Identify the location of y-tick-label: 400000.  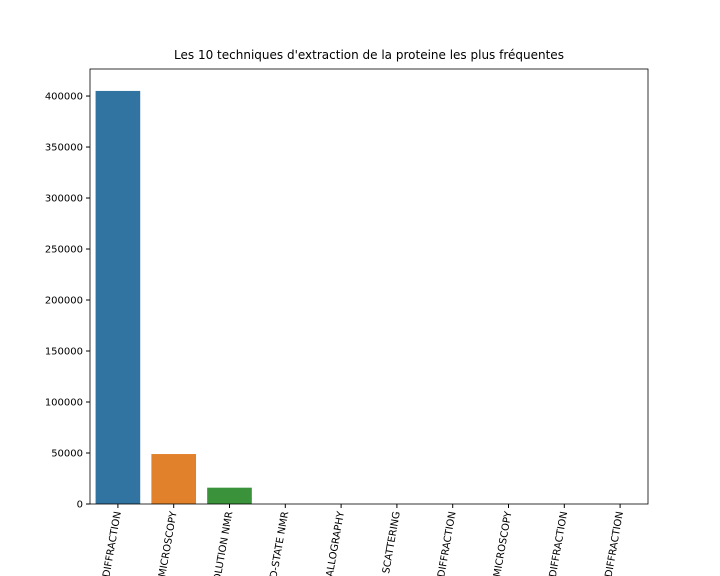
(64, 97).